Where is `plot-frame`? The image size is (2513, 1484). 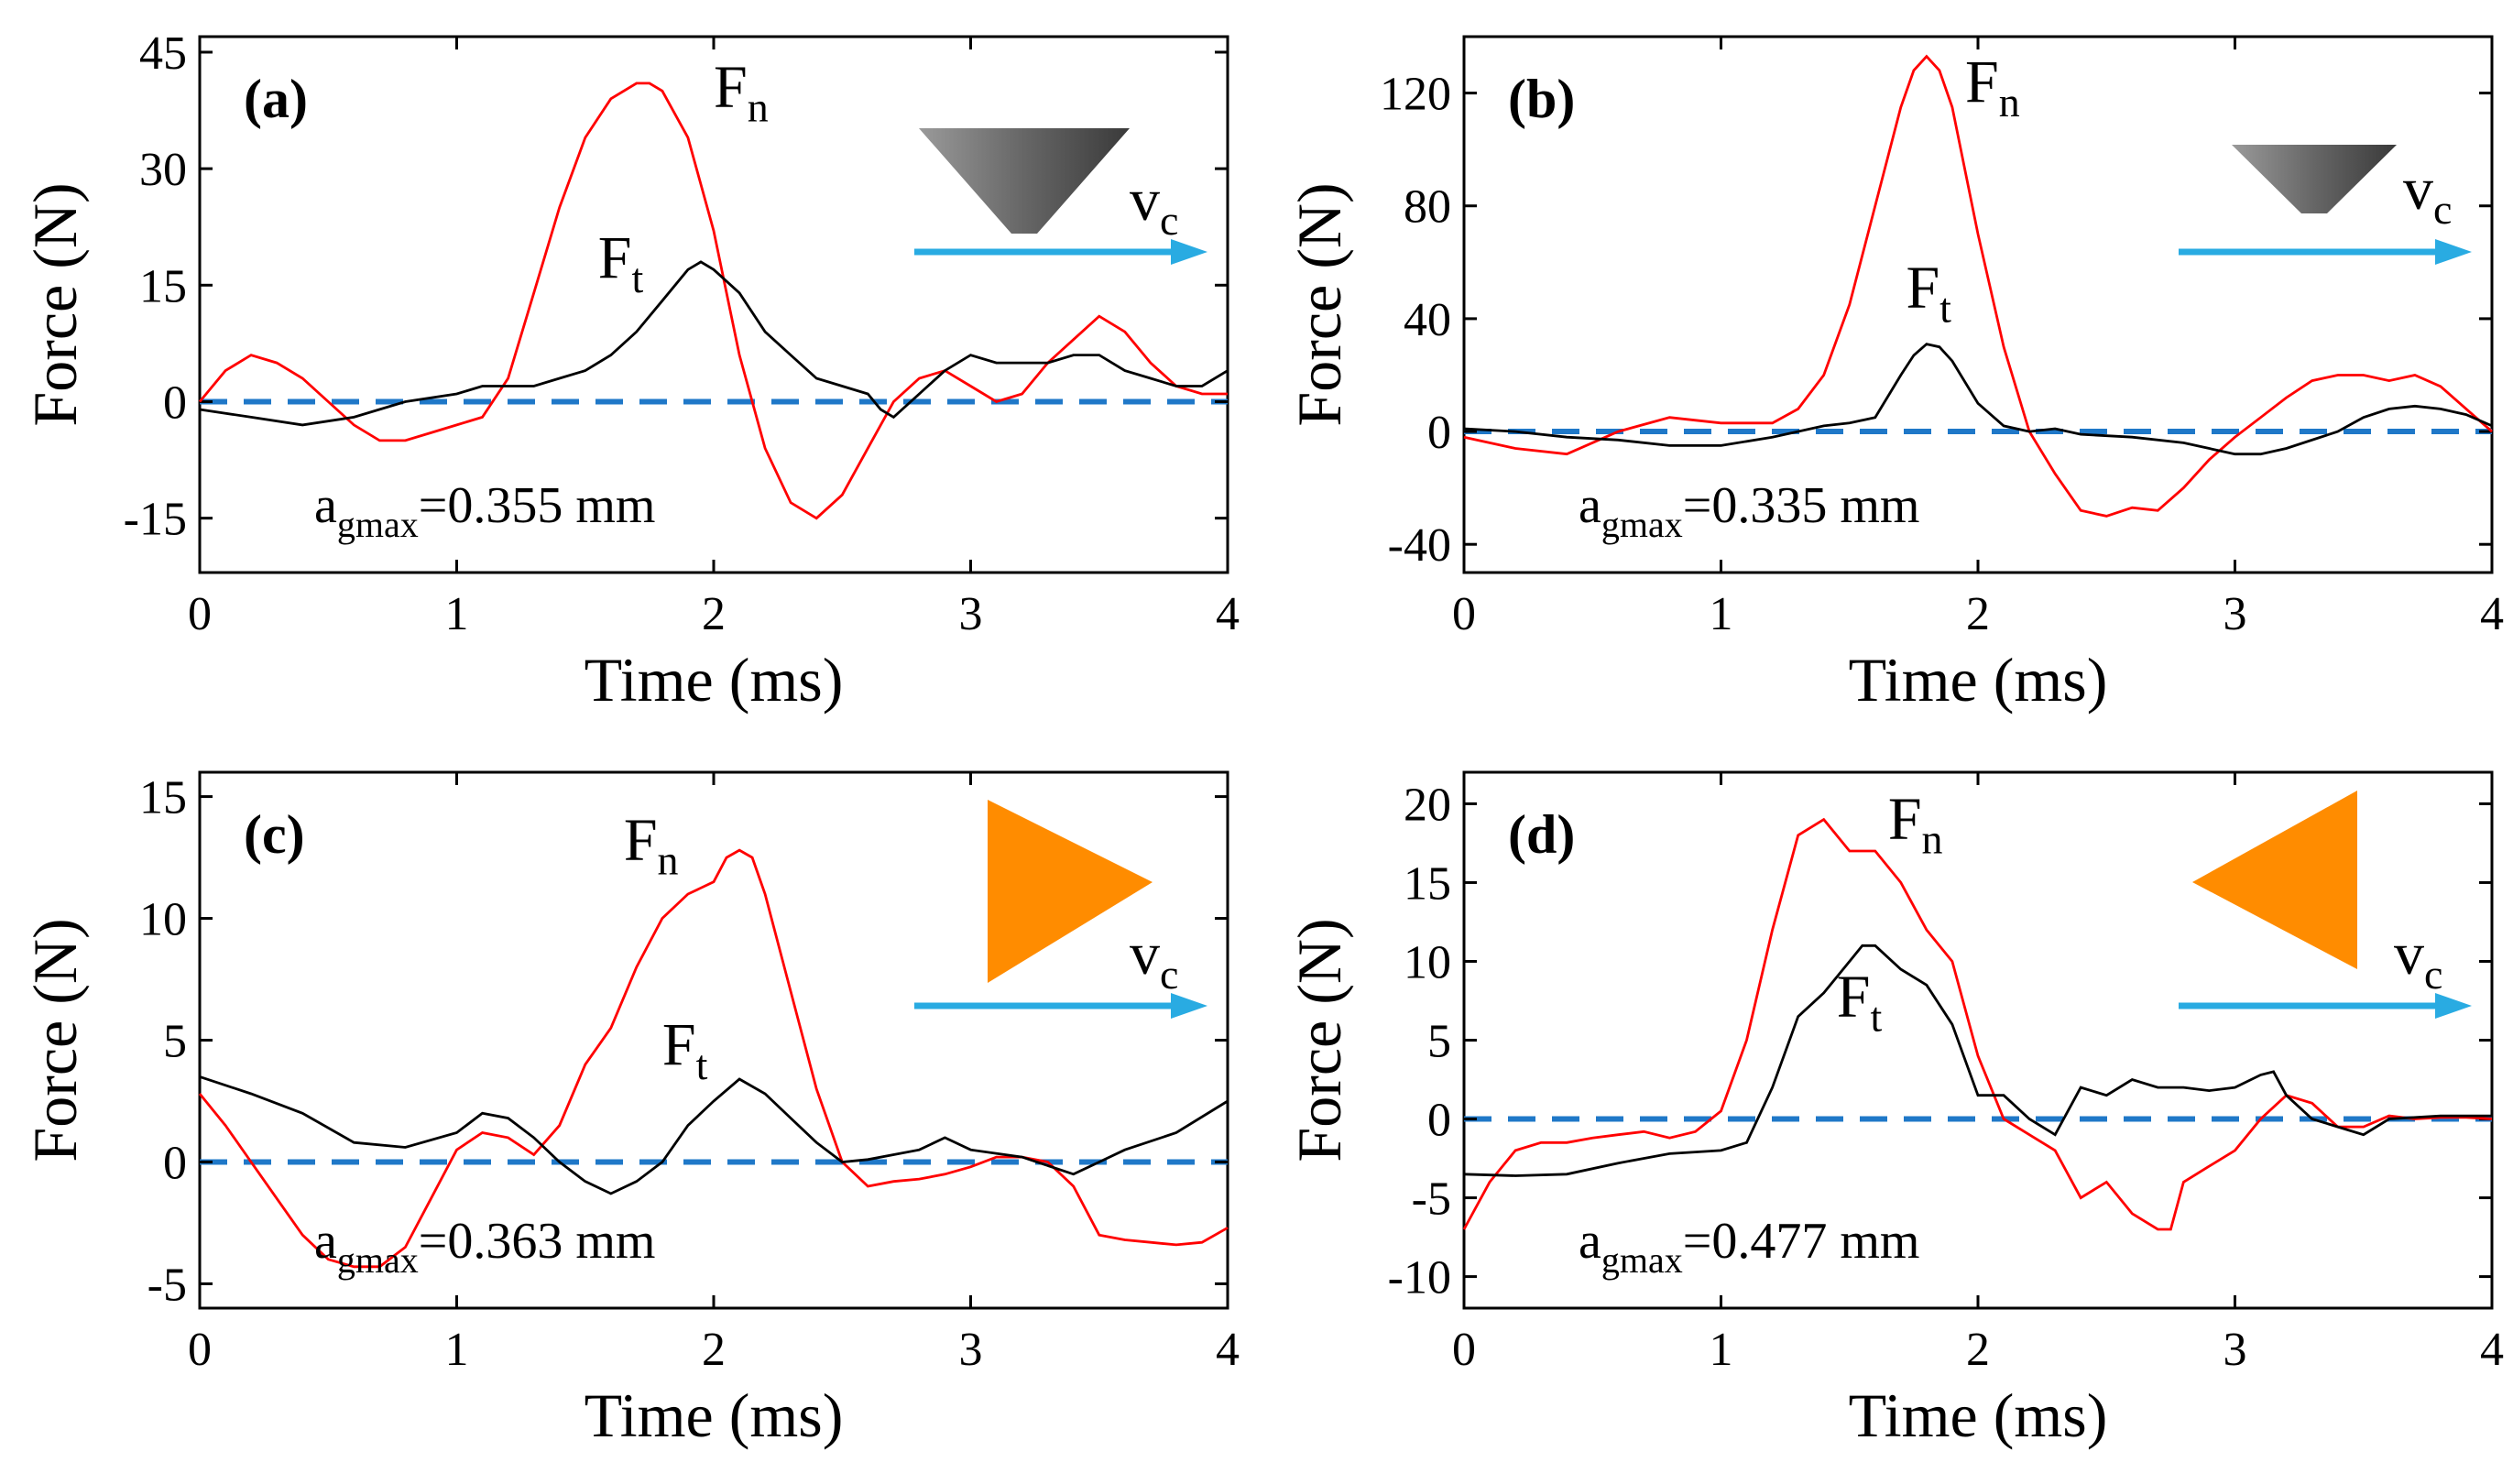 plot-frame is located at coordinates (1978, 305).